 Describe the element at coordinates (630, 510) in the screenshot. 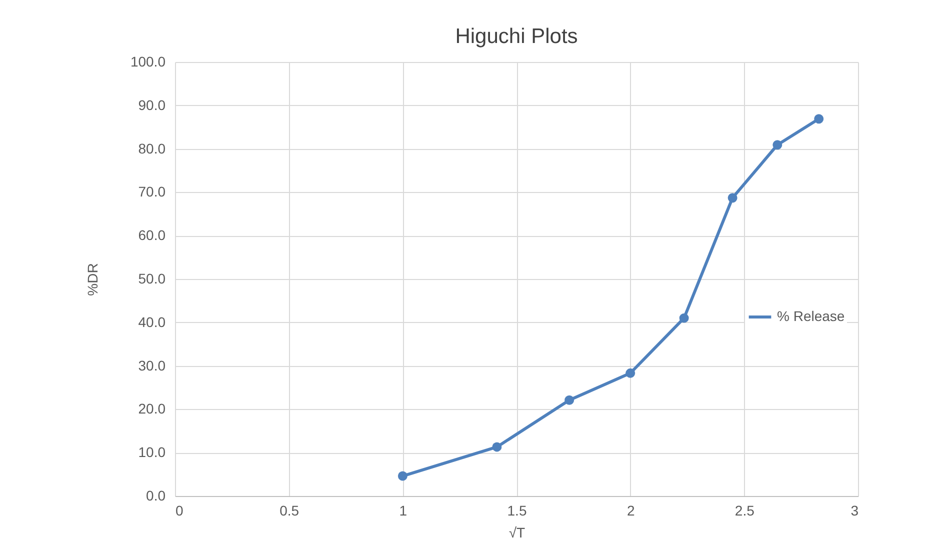

I see `x-tick-label: 2` at that location.